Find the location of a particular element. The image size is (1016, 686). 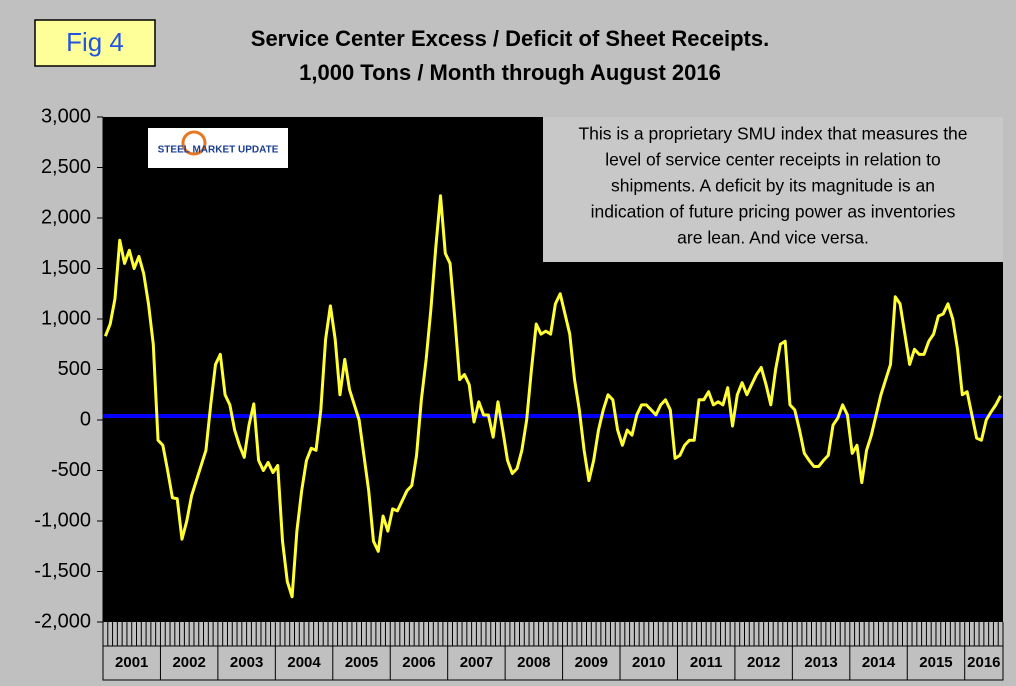

x-tick-label: 2011 is located at coordinates (706, 662).